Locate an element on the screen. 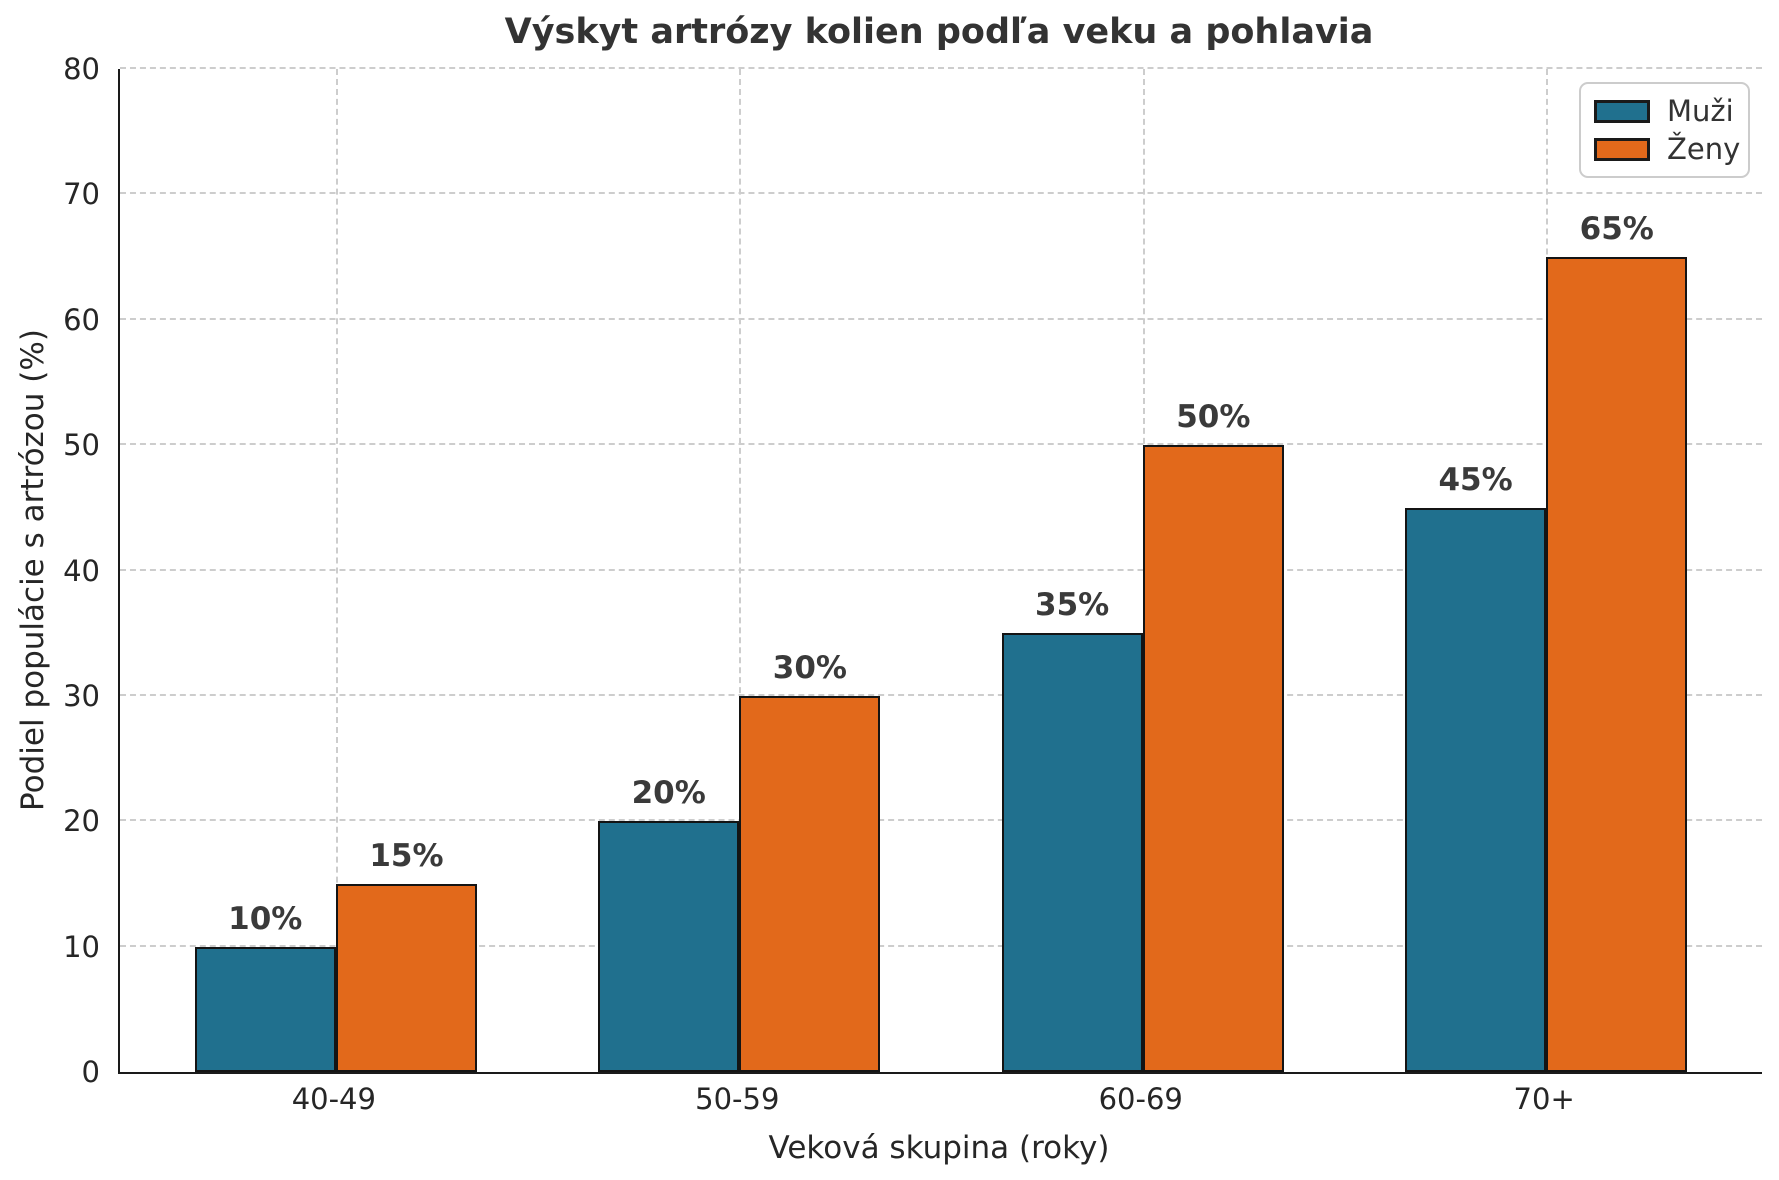 This screenshot has width=1779, height=1180. legend-item--eny: Ženy is located at coordinates (1667, 149).